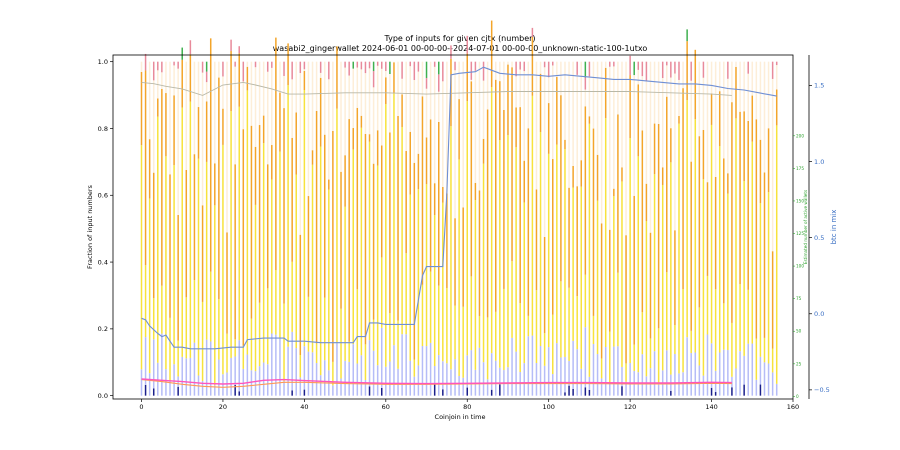 This screenshot has width=900, height=450. What do you see at coordinates (386, 407) in the screenshot?
I see `x-tick-label: 60` at bounding box center [386, 407].